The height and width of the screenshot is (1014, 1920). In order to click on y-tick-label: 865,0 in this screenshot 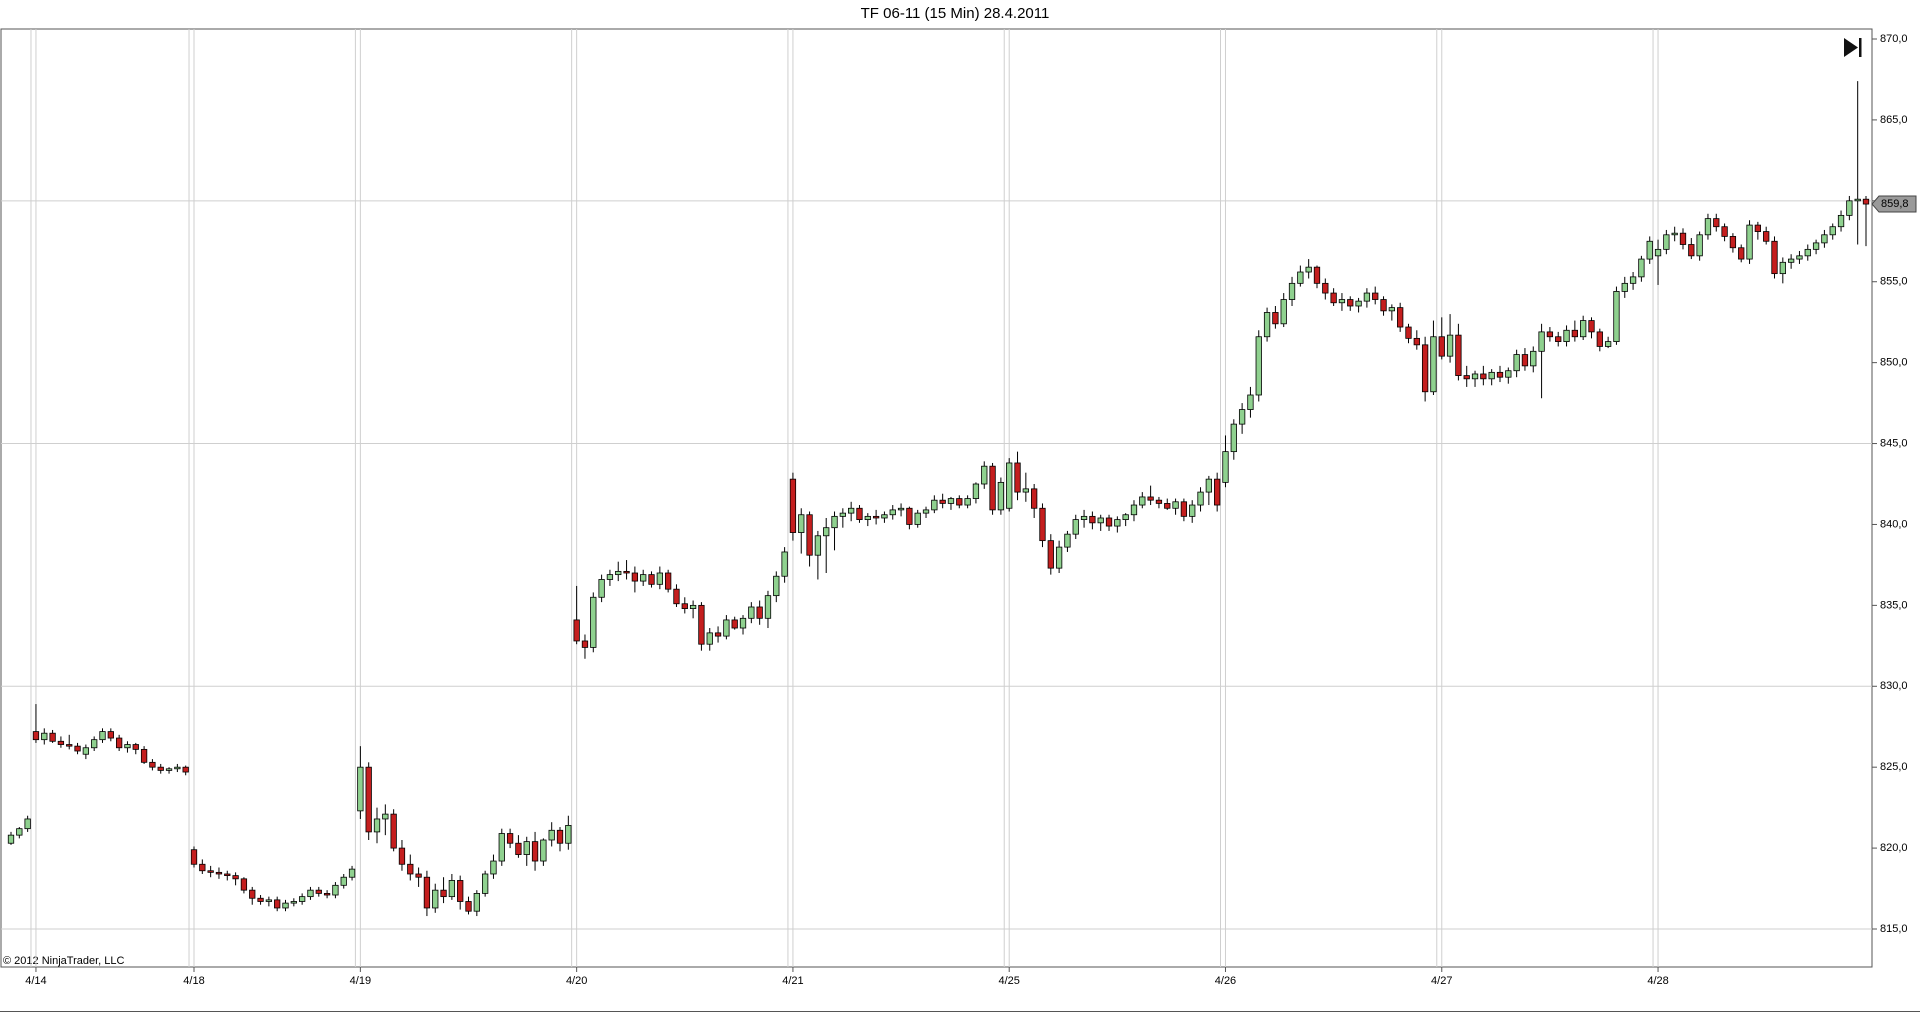, I will do `click(1894, 120)`.